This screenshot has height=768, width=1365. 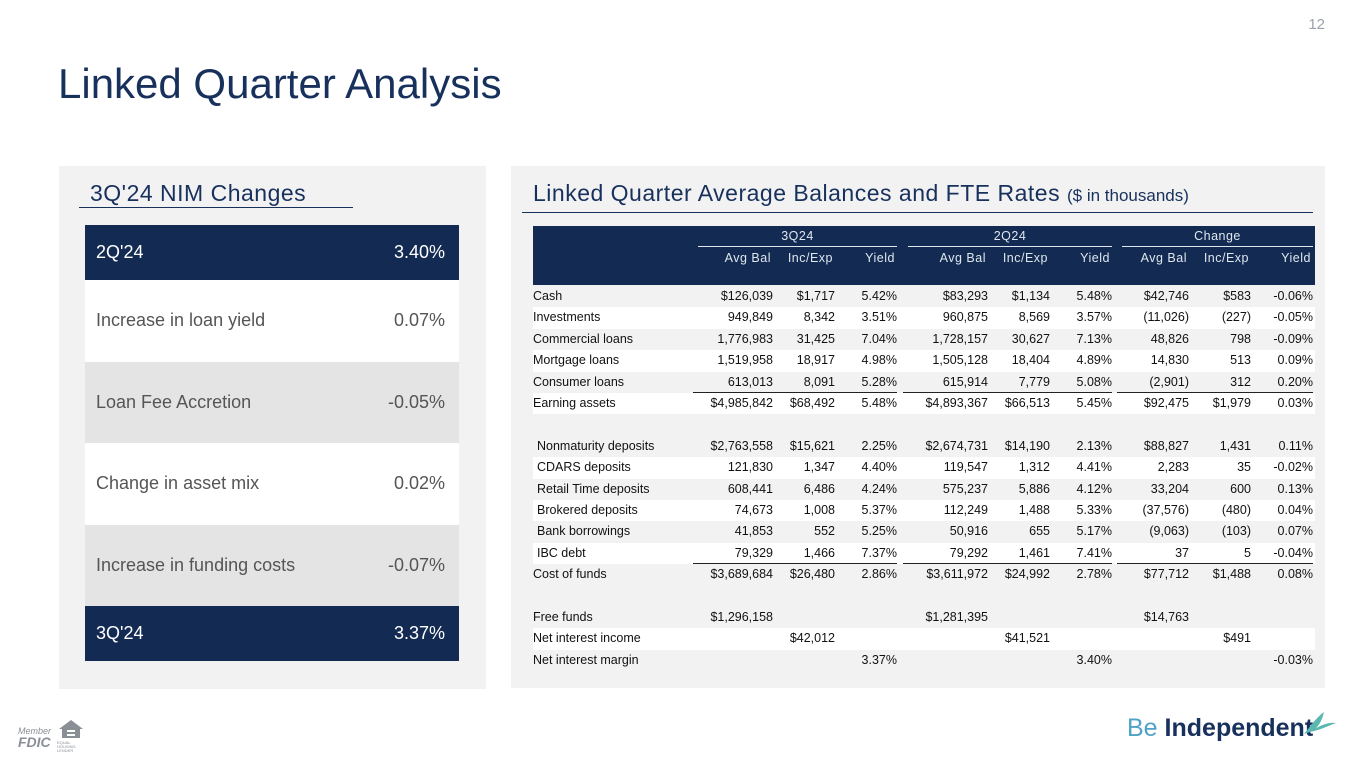 What do you see at coordinates (819, 317) in the screenshot?
I see `cell: 8,342` at bounding box center [819, 317].